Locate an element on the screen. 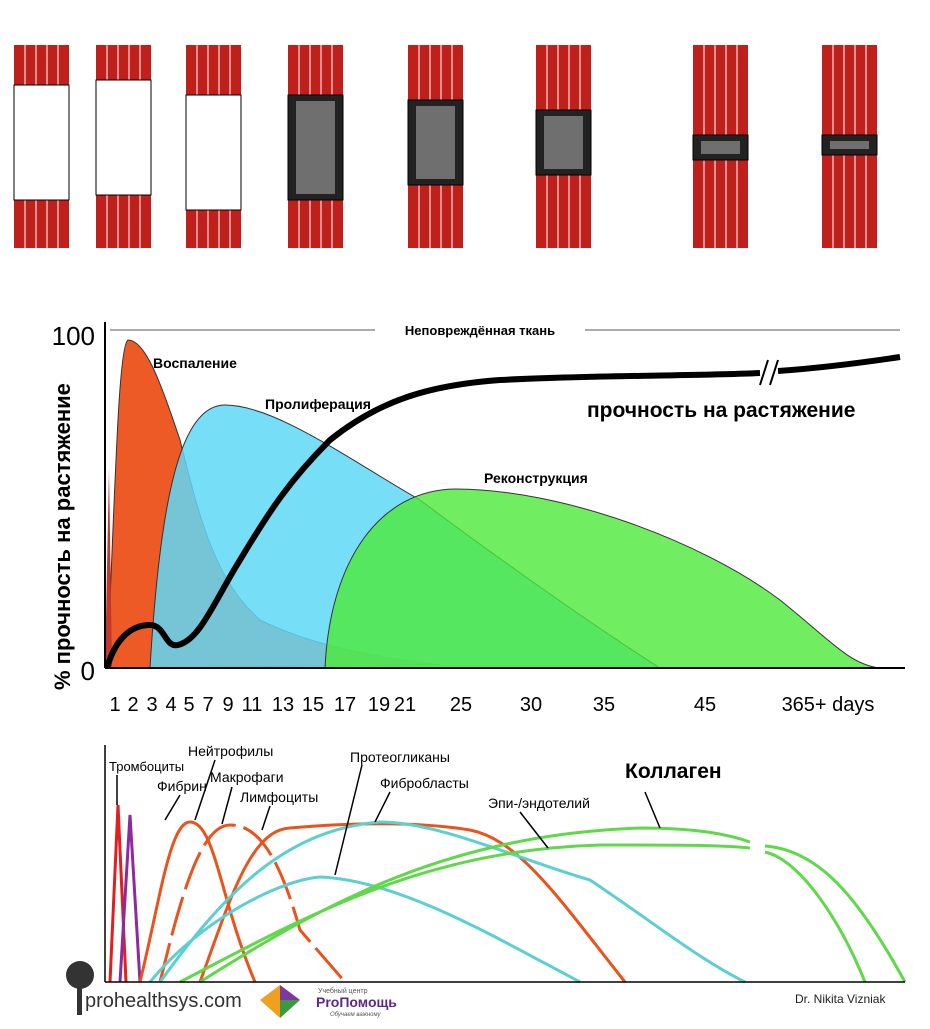 The width and height of the screenshot is (930, 1029). logo-name: ProПомощь is located at coordinates (356, 1002).